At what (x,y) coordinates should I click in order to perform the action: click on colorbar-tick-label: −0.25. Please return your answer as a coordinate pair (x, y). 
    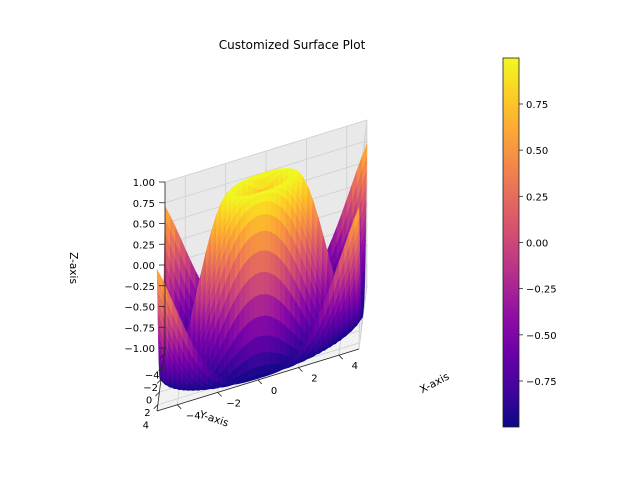
    Looking at the image, I should click on (541, 290).